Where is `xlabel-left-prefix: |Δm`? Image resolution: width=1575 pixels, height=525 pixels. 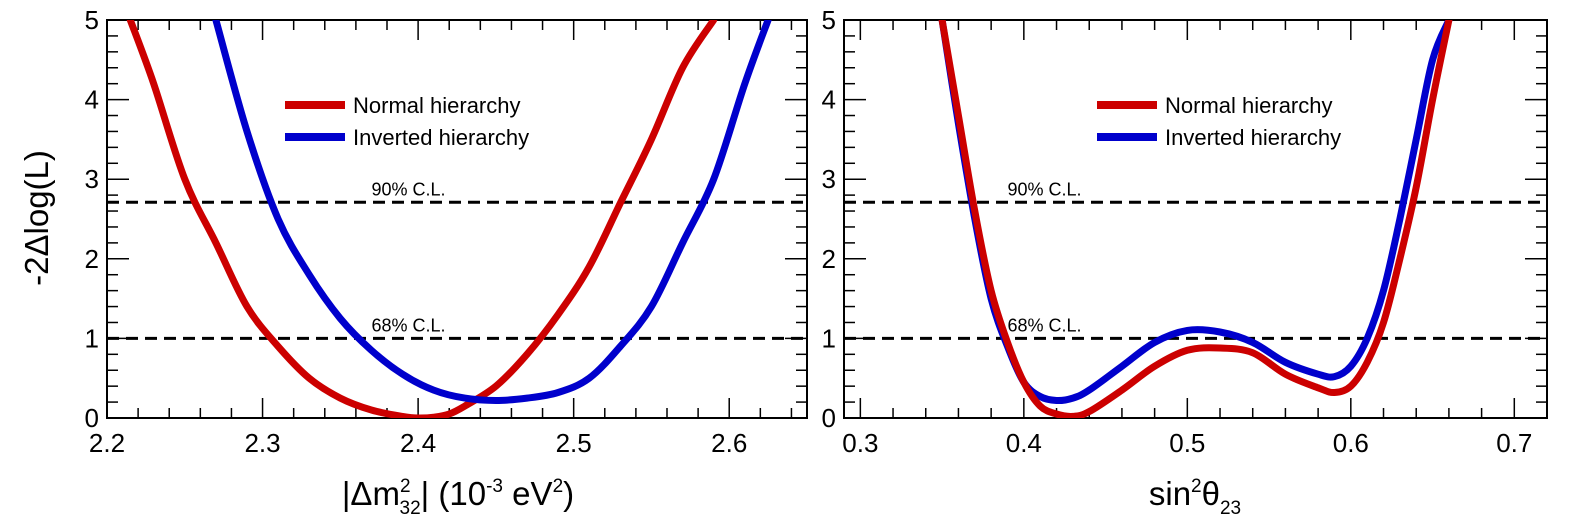
xlabel-left-prefix: |Δm is located at coordinates (371, 493).